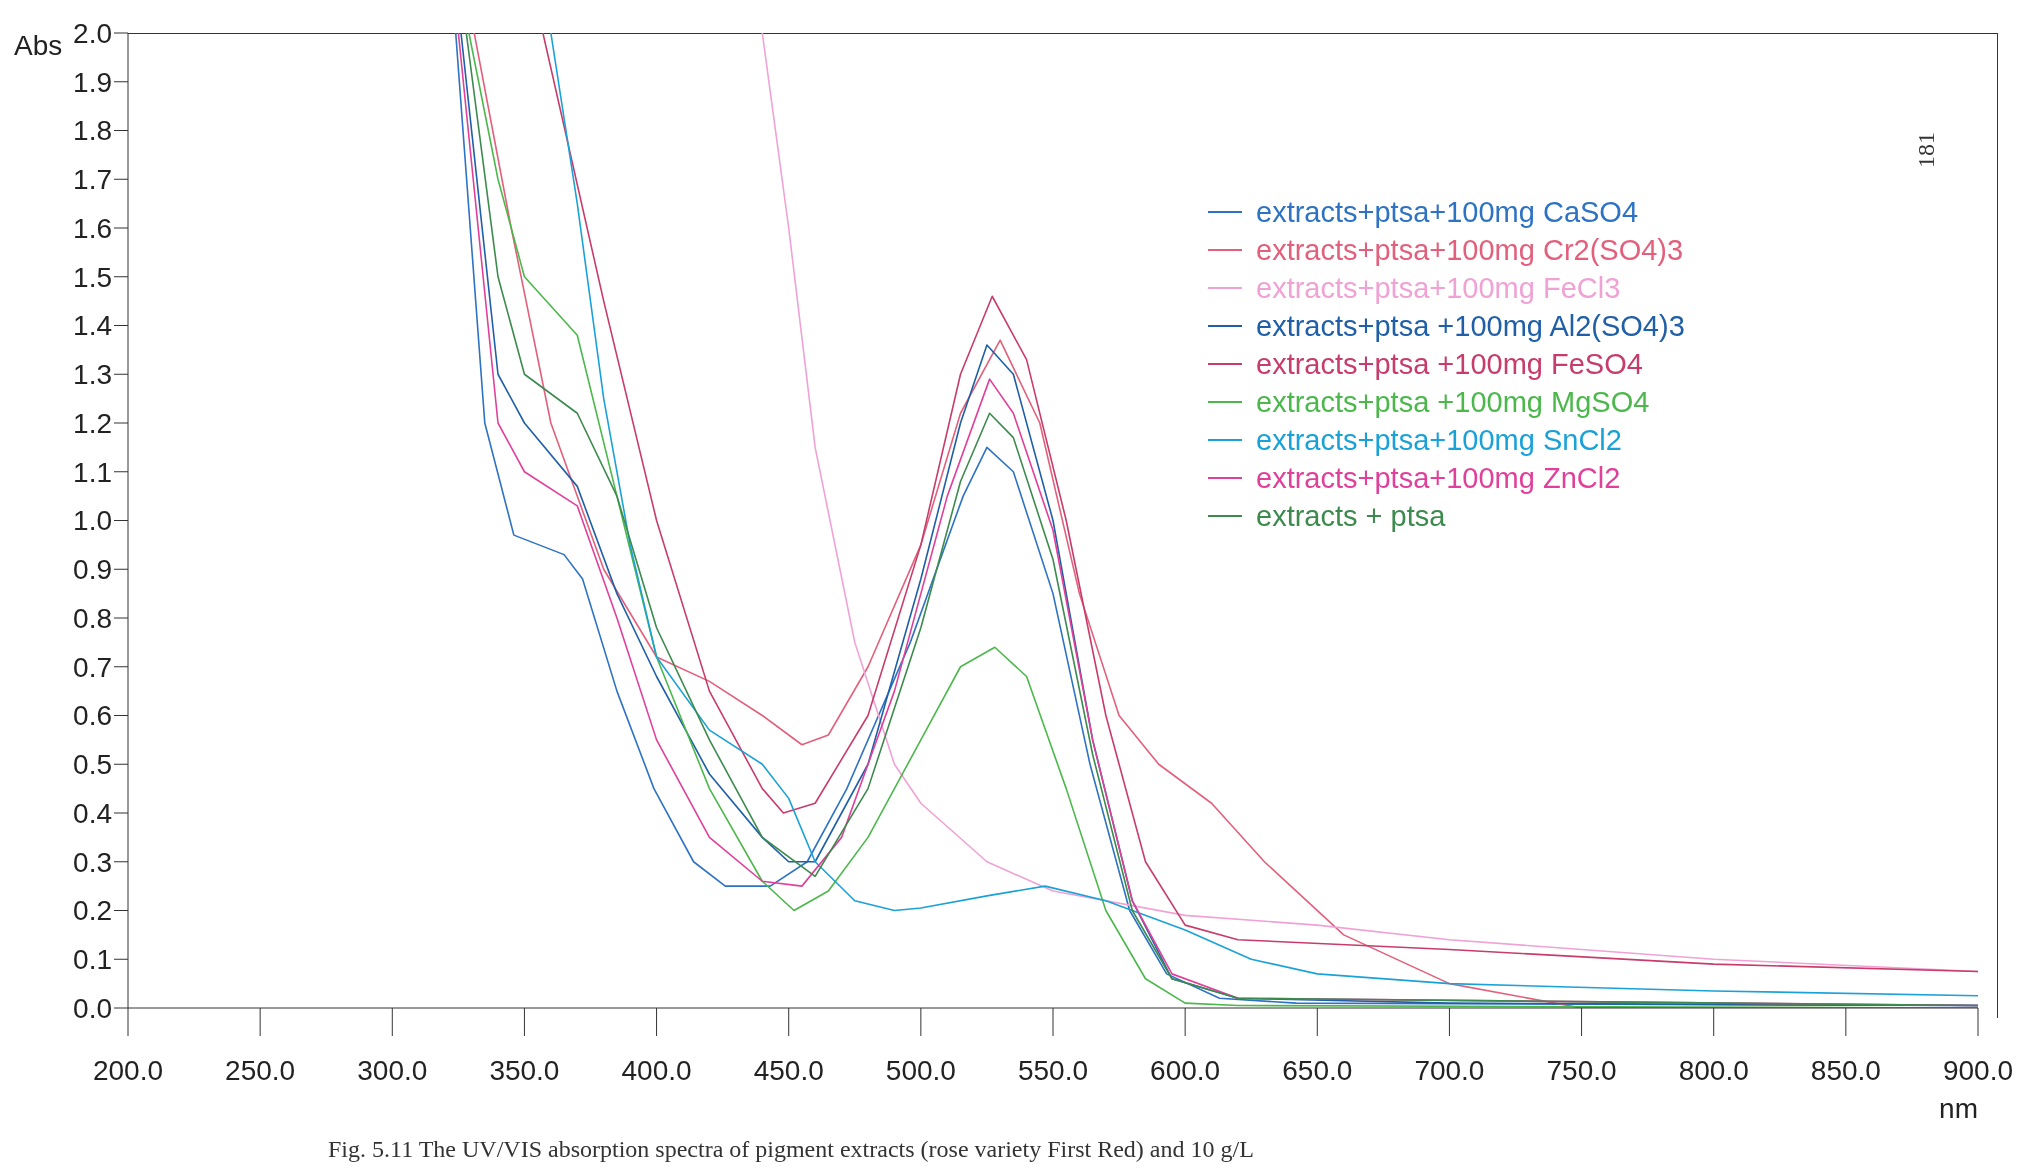 This screenshot has height=1176, width=2037. What do you see at coordinates (260, 1070) in the screenshot?
I see `x-tick-label: 250.0` at bounding box center [260, 1070].